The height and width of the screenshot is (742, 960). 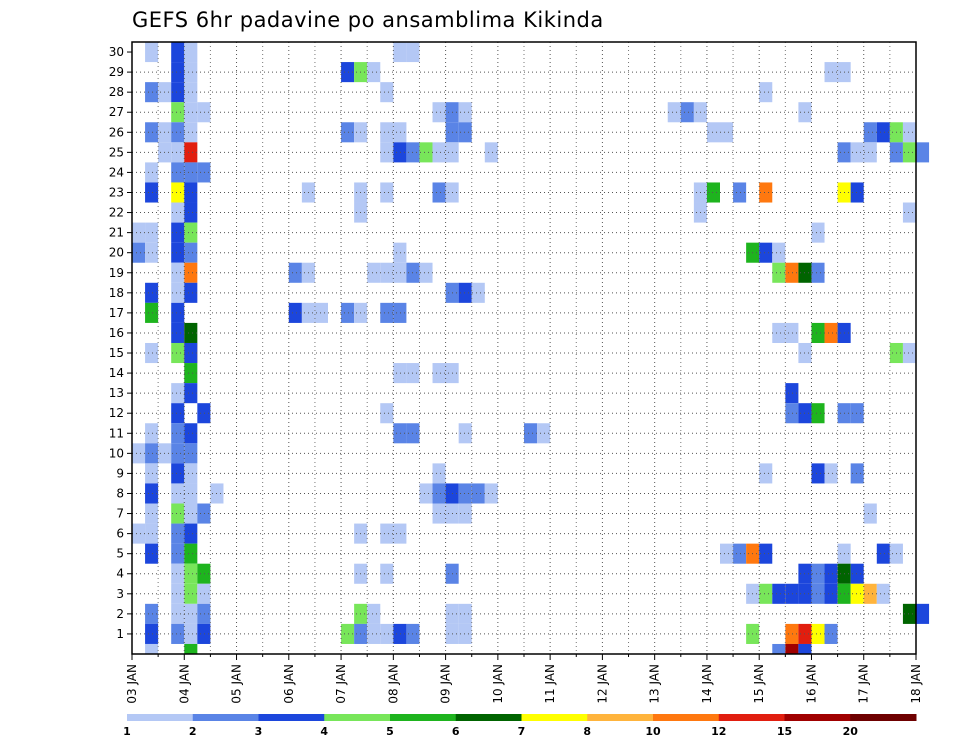 What do you see at coordinates (116, 453) in the screenshot?
I see `y-tick-label: 10` at bounding box center [116, 453].